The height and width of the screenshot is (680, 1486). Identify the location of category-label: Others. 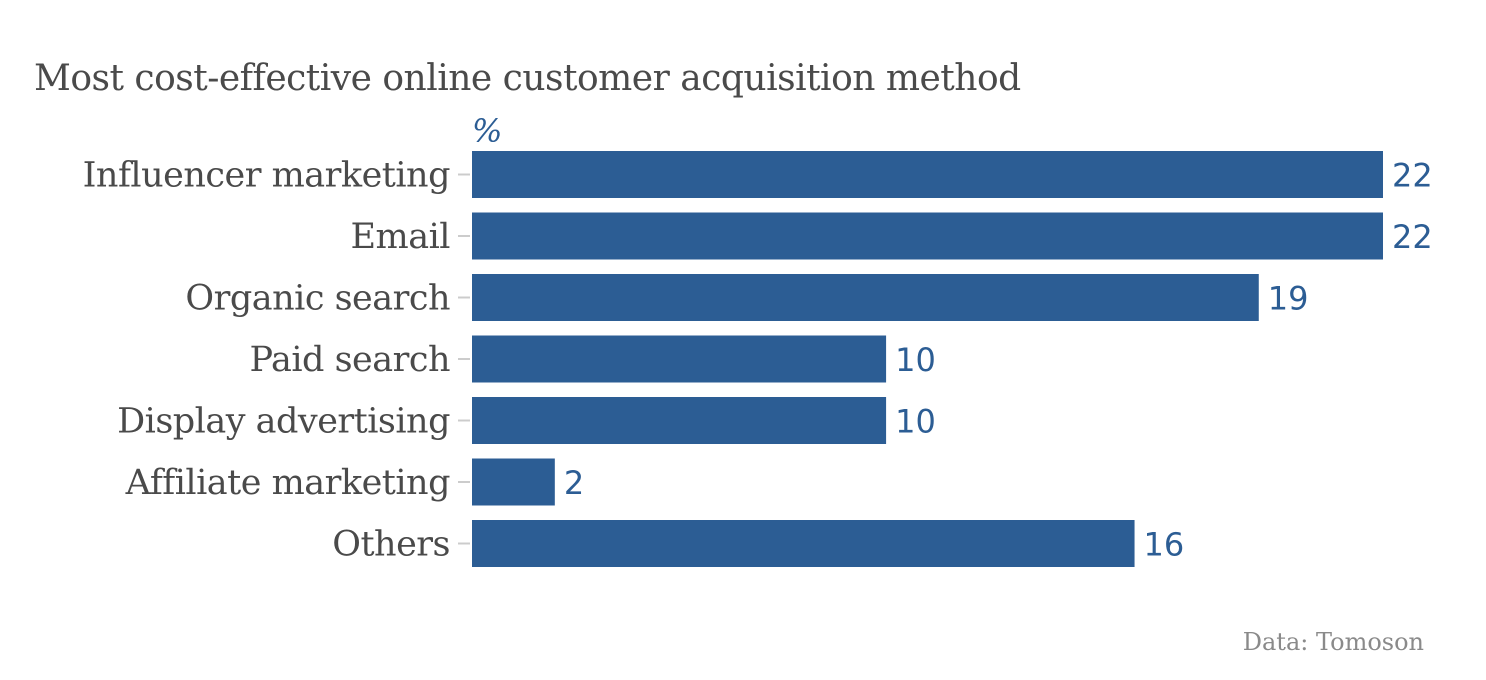
(391, 545).